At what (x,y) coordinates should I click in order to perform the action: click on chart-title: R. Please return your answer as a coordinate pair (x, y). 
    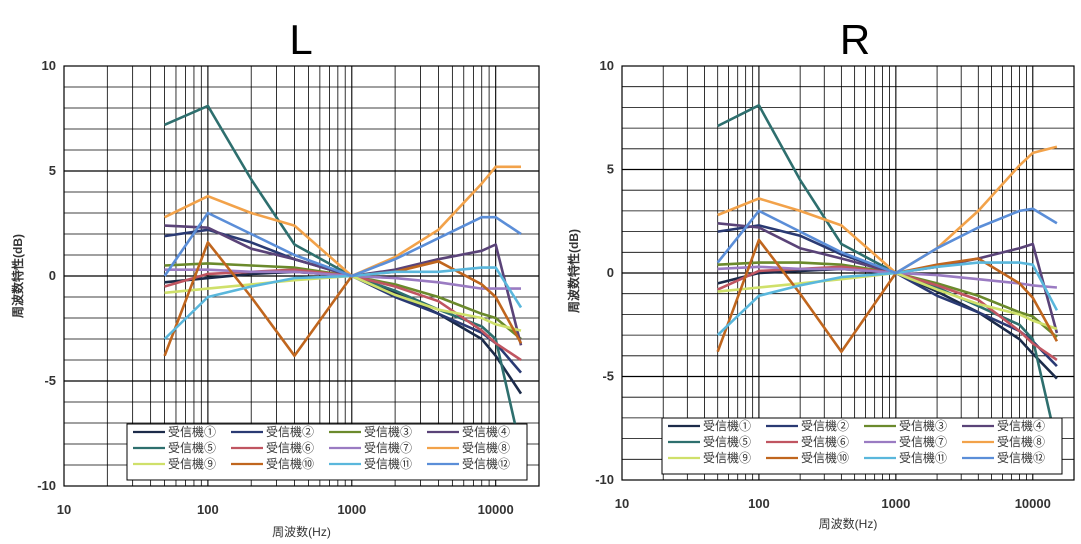
    Looking at the image, I should click on (855, 39).